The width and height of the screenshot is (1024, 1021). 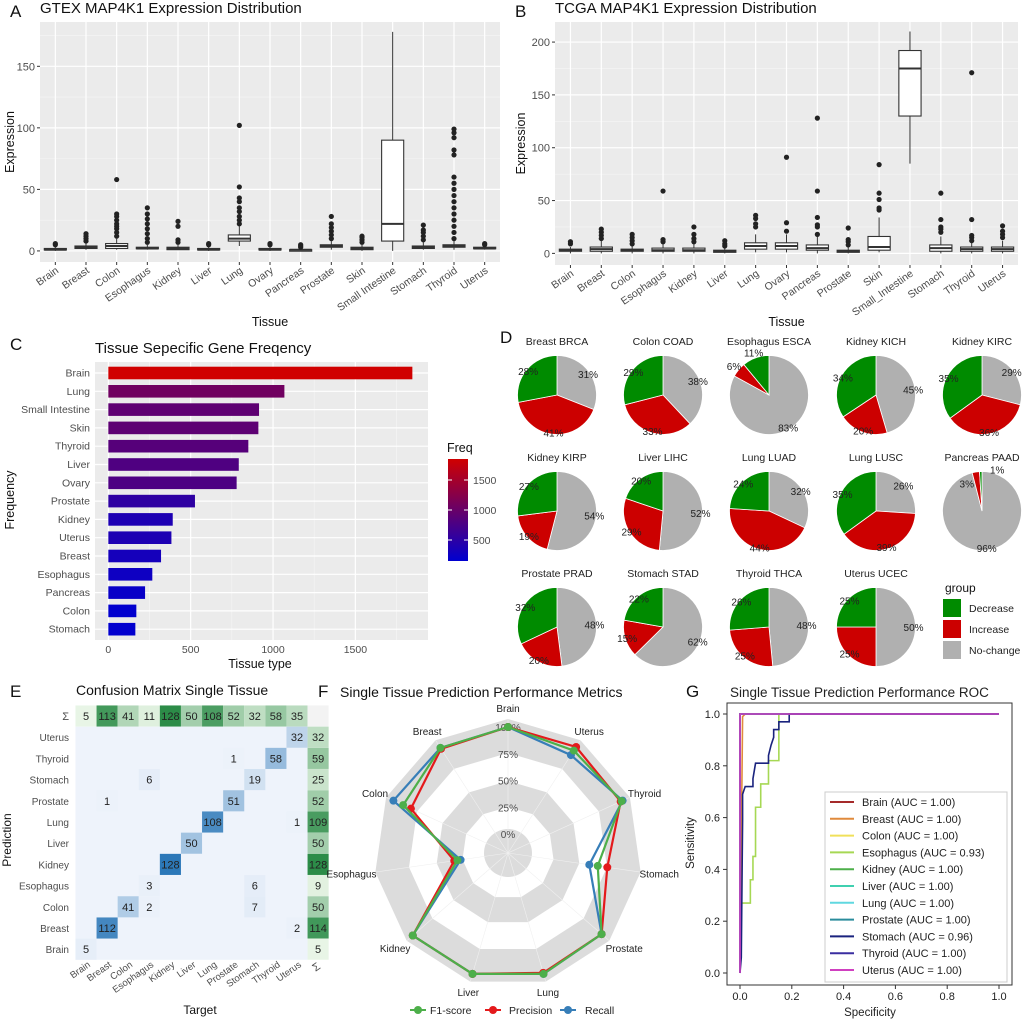 I want to click on pie-slice-increase, so click(x=879, y=530).